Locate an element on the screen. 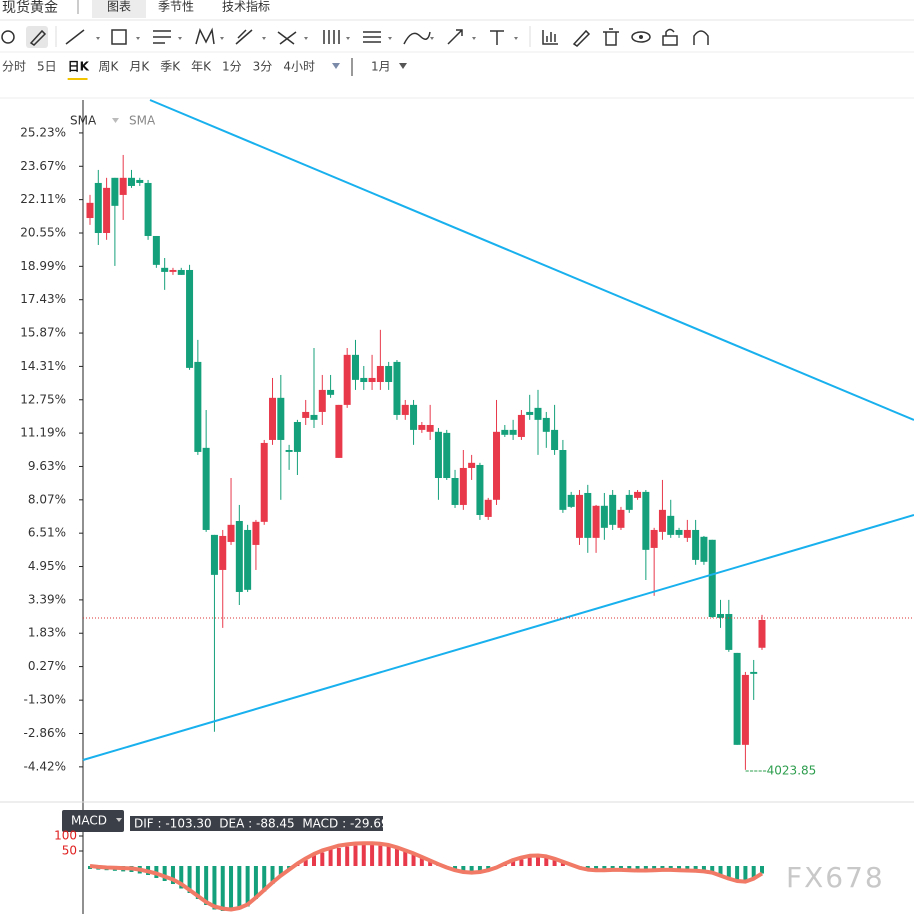  indicator-box is located at coordinates (93, 821).